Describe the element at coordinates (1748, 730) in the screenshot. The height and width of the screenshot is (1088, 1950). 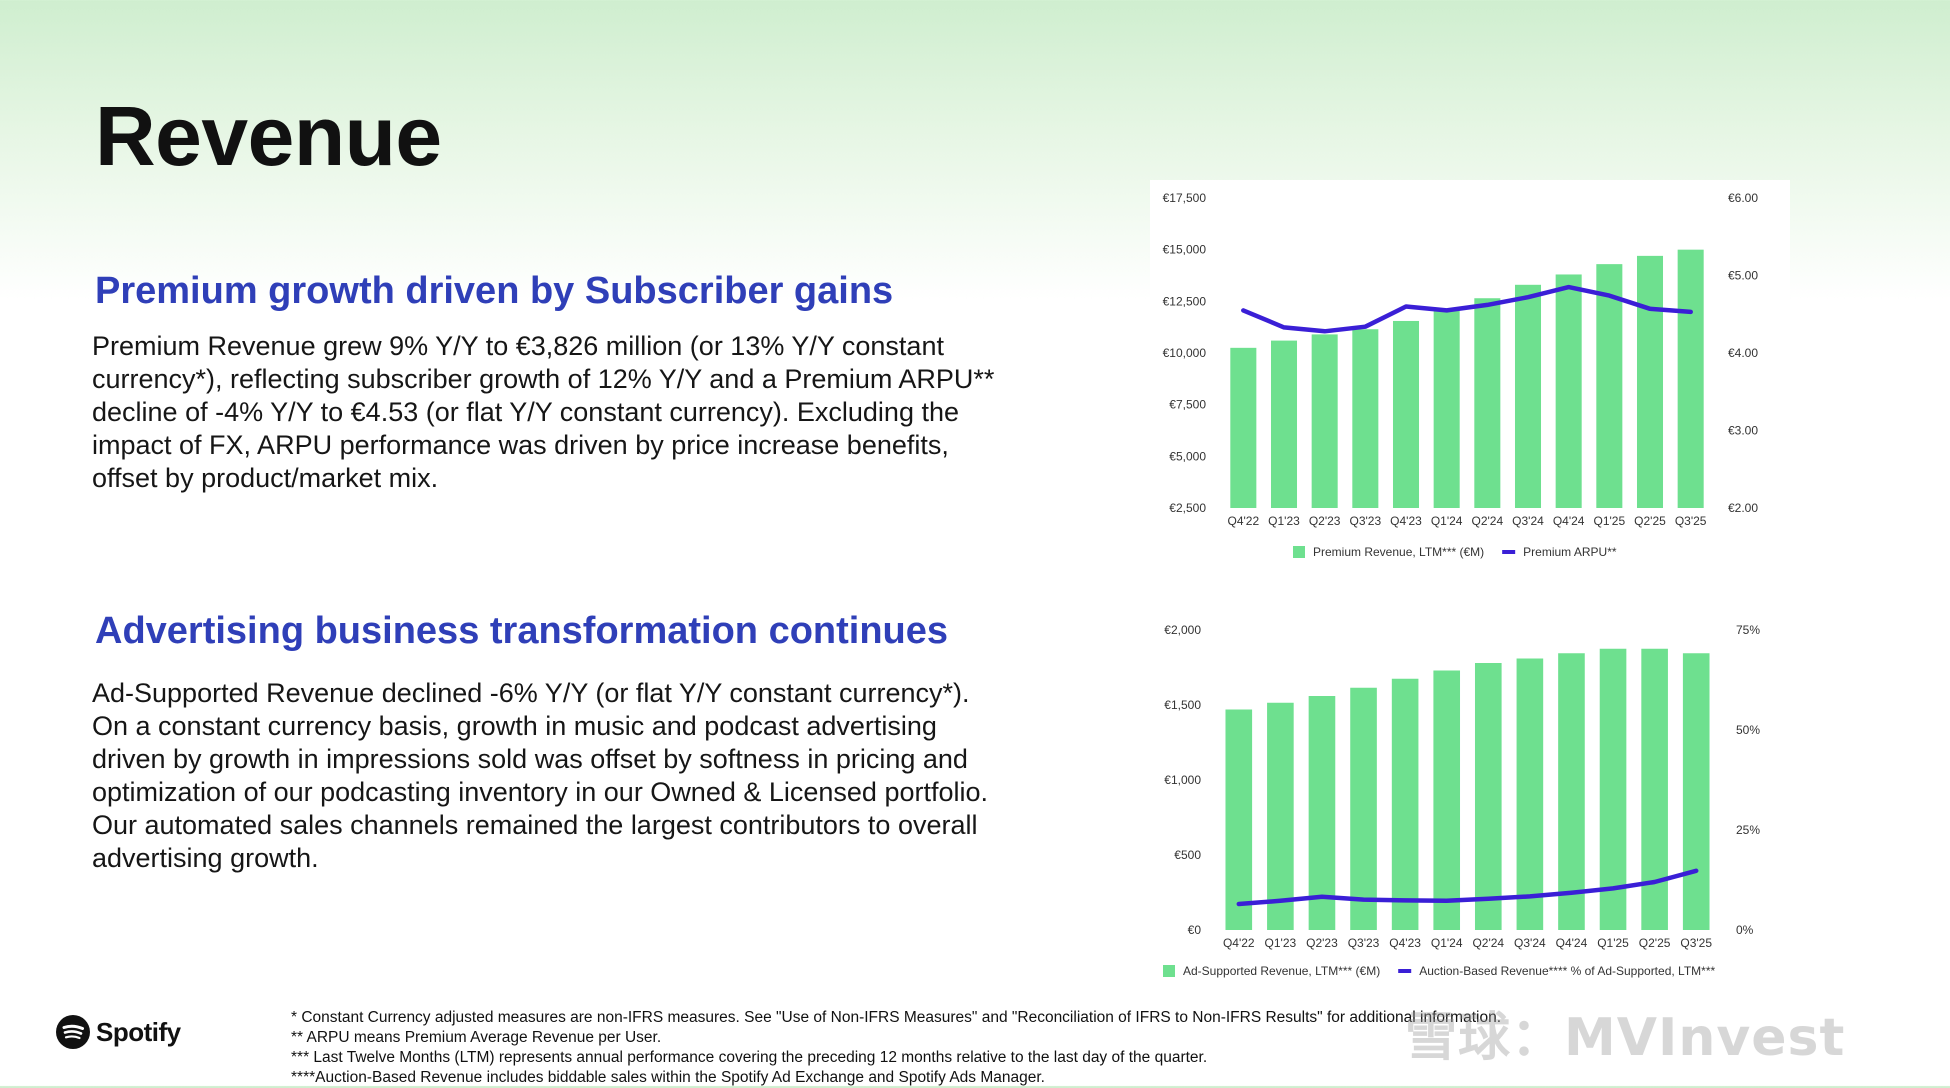
I see `adsupported-chart-y2-tick-label: 50%` at that location.